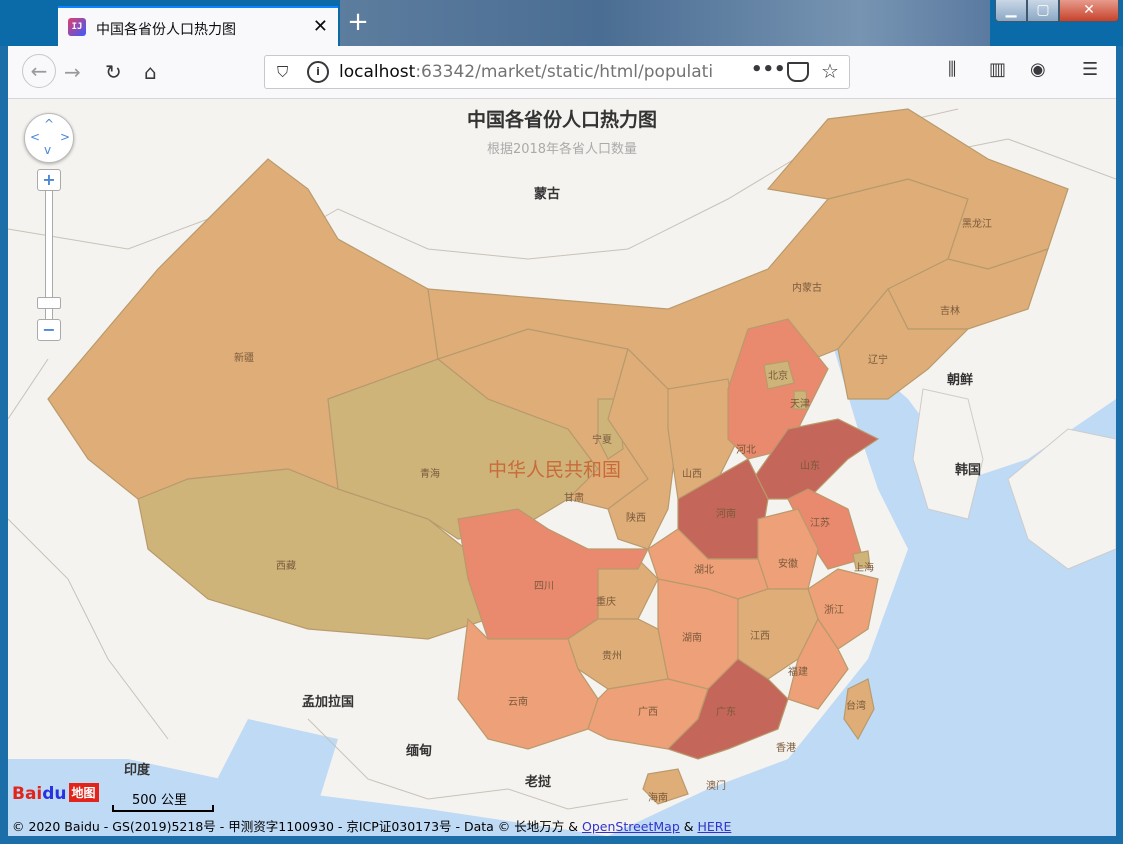 The width and height of the screenshot is (1123, 844). What do you see at coordinates (952, 69) in the screenshot?
I see `library-icon: ⫼` at bounding box center [952, 69].